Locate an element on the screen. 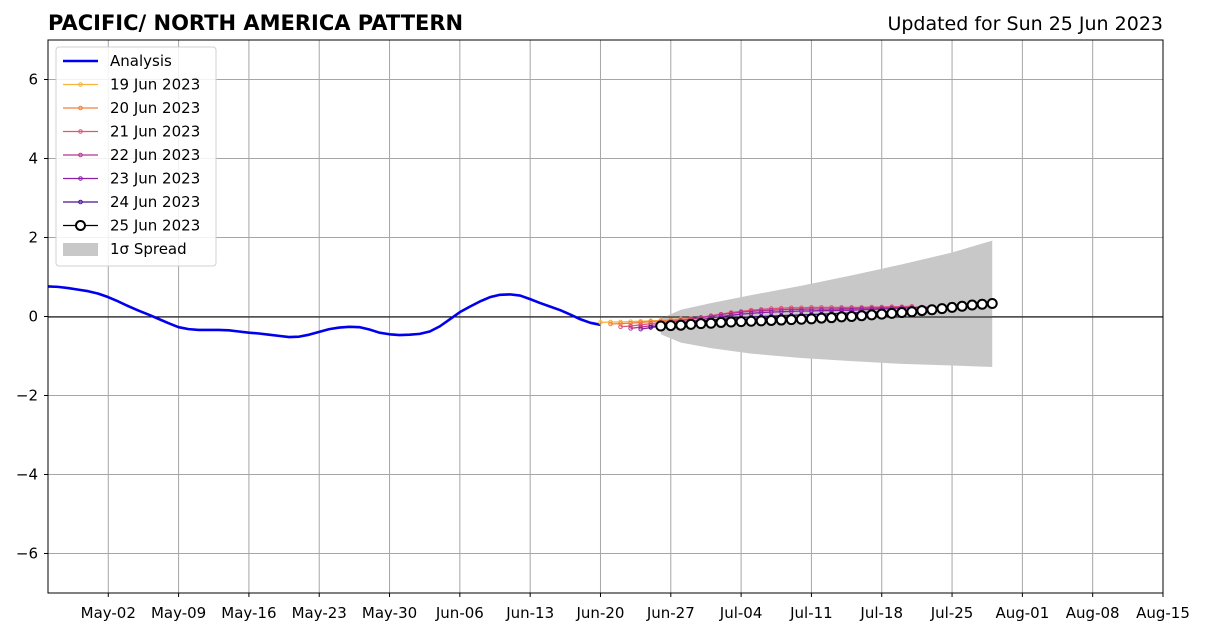  series-analysis is located at coordinates (324, 312).